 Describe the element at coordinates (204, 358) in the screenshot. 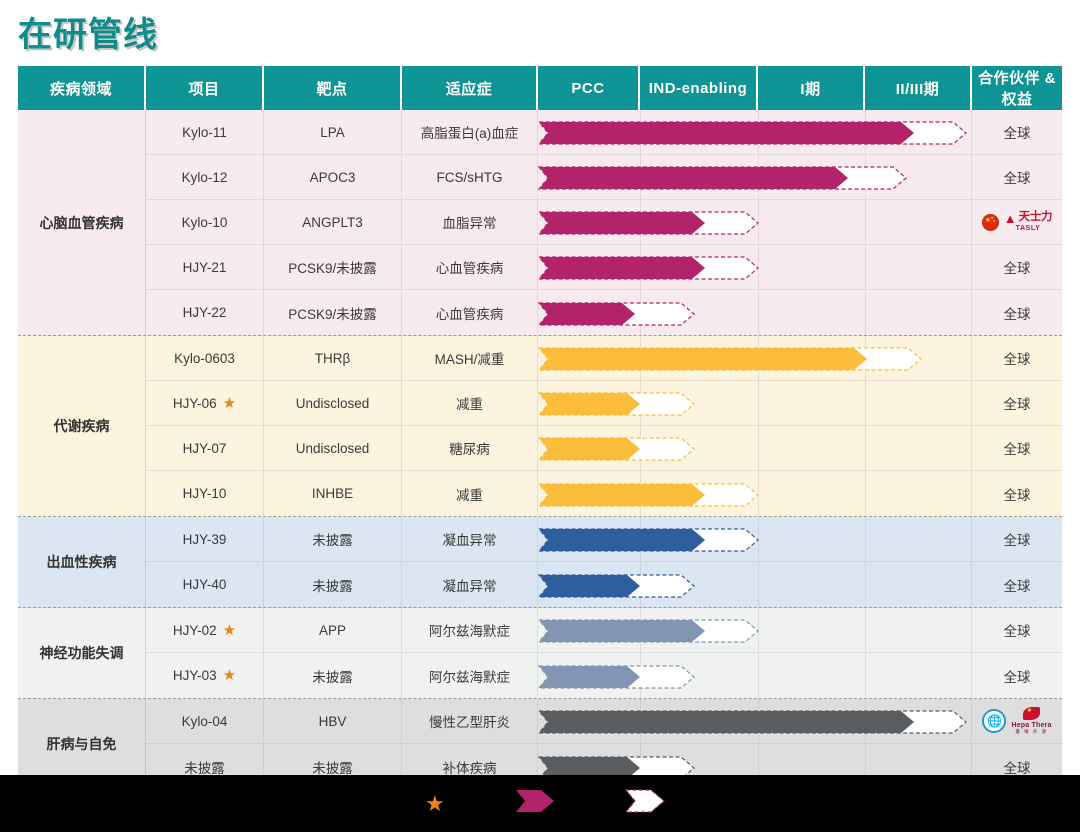

I see `program-name: Kylo-0603` at that location.